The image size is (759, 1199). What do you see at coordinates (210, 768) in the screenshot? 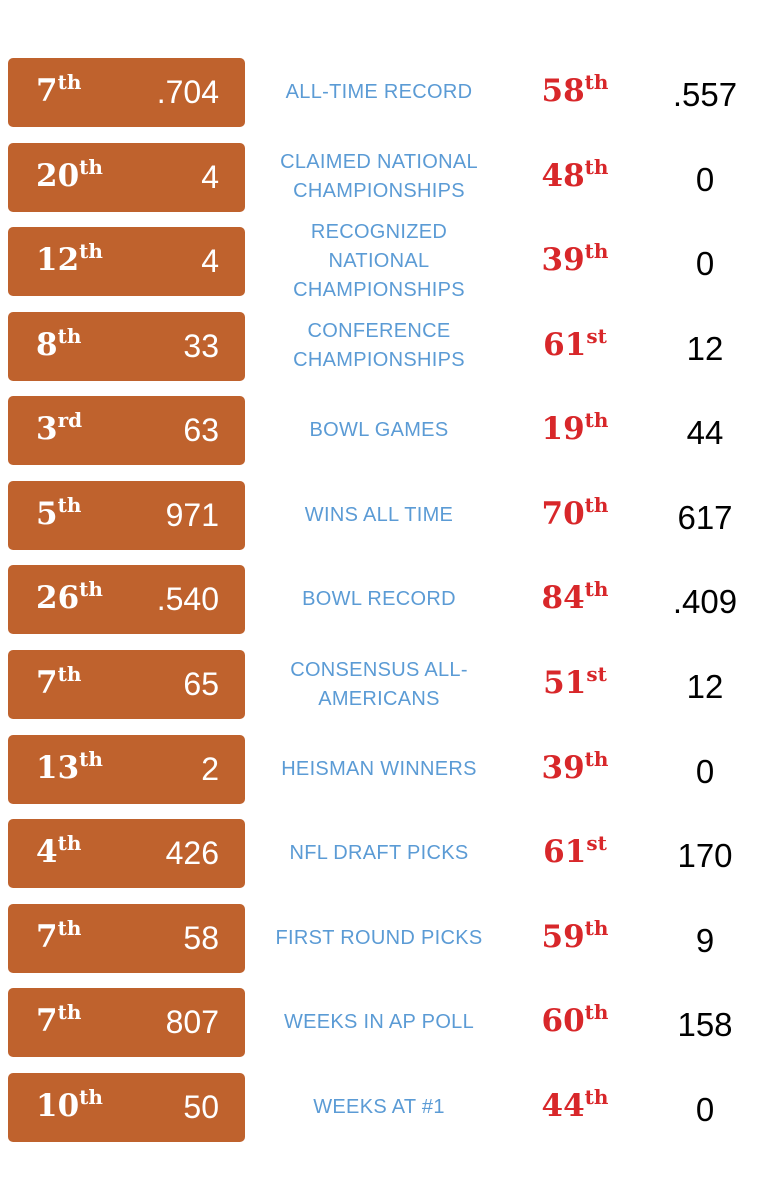
I see `left-value: 2` at bounding box center [210, 768].